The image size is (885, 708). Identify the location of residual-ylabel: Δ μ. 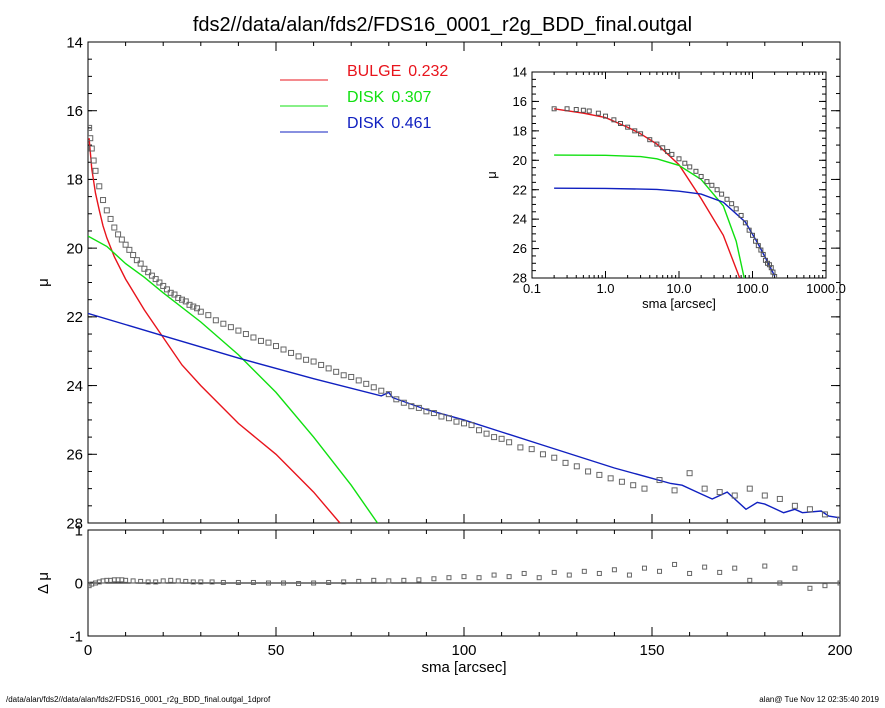
(43, 583).